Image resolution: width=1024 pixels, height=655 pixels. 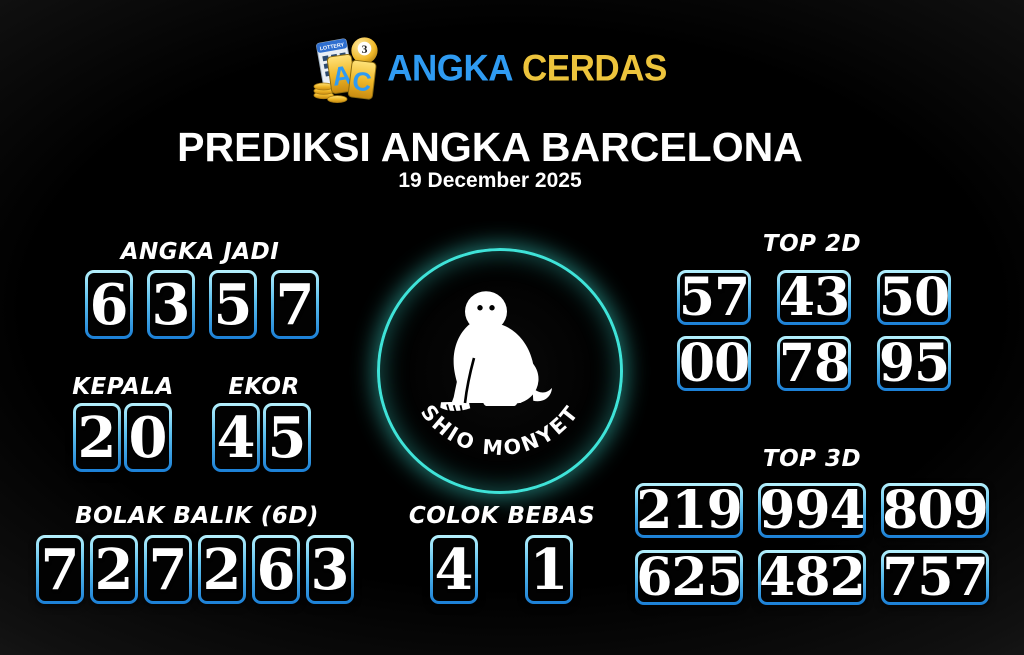 I want to click on angka-cerdas-logo-icon: LOTTERY A 3, so click(x=345, y=70).